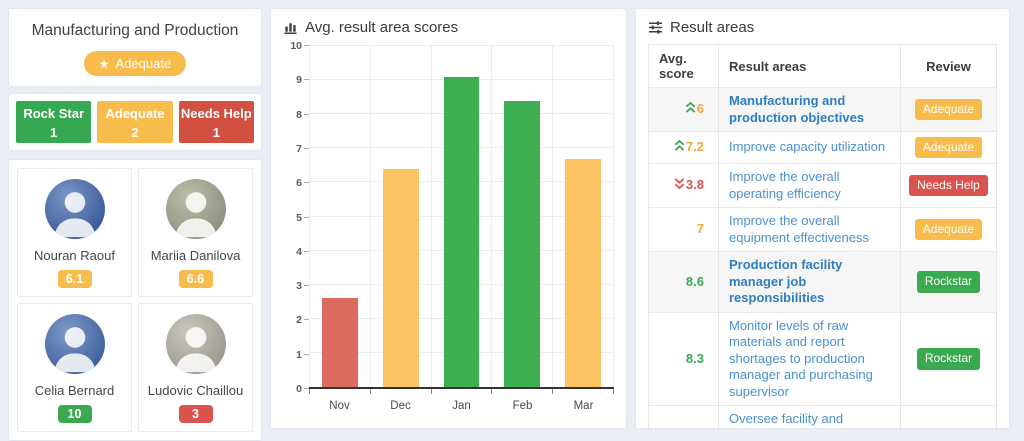  What do you see at coordinates (135, 47) in the screenshot?
I see `team-card: Manufacturing and Production ★ Adequate` at bounding box center [135, 47].